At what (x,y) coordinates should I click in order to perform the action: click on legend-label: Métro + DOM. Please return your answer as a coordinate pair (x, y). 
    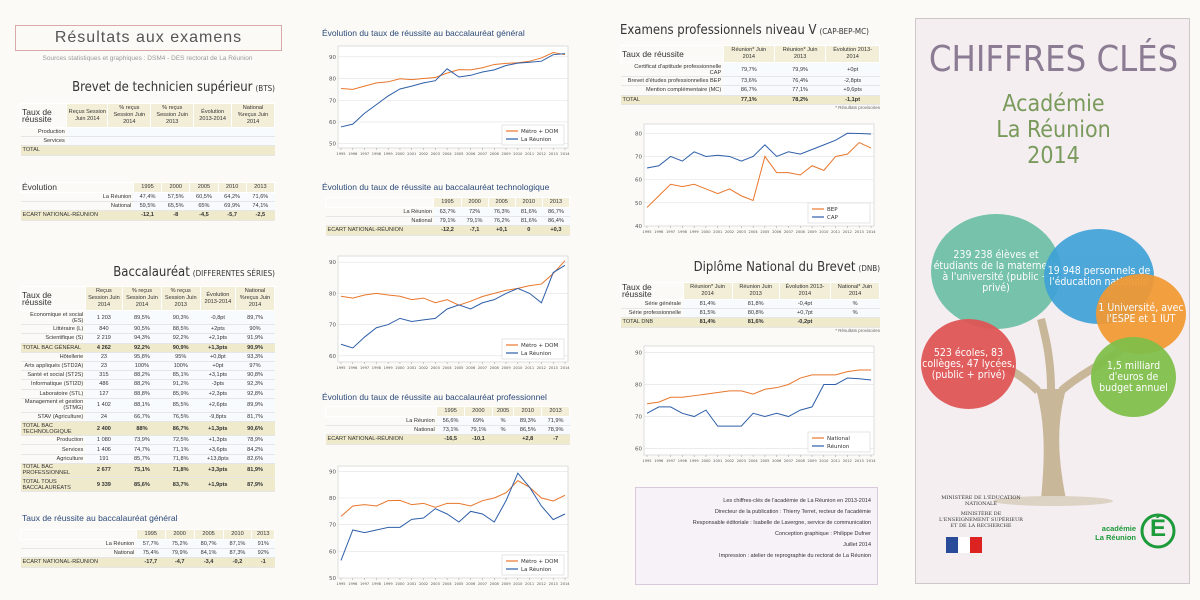
    Looking at the image, I should click on (539, 345).